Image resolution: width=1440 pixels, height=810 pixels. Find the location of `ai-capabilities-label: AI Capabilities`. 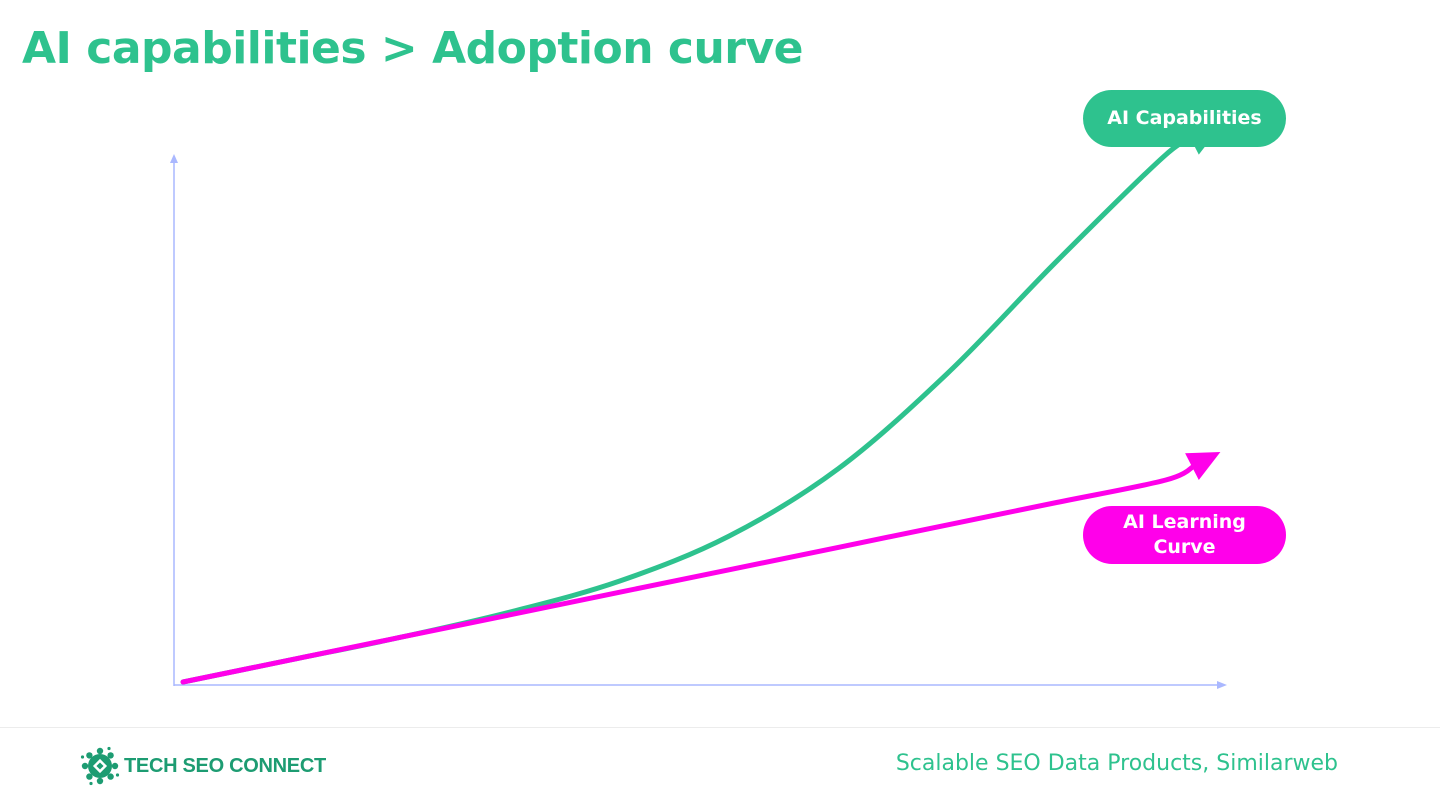

ai-capabilities-label: AI Capabilities is located at coordinates (1184, 118).